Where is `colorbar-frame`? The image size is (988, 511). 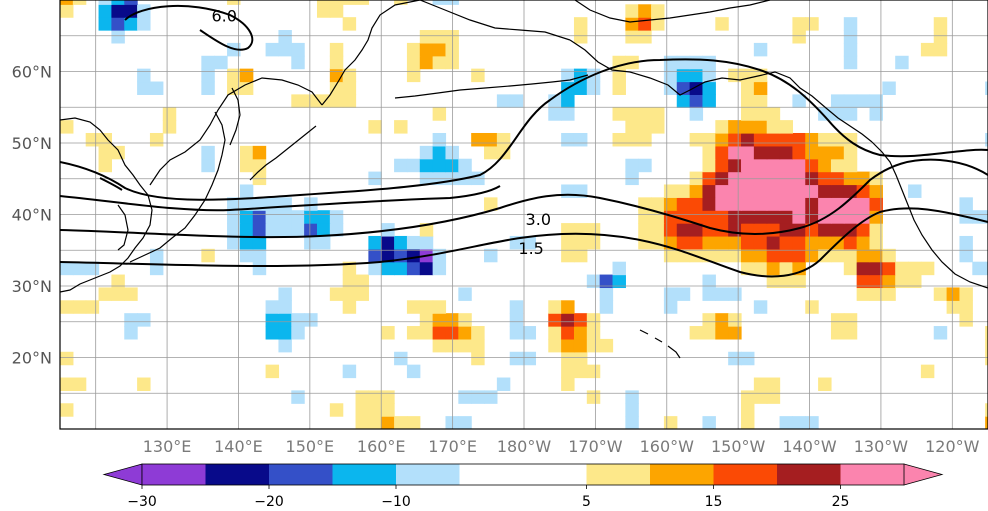 colorbar-frame is located at coordinates (523, 474).